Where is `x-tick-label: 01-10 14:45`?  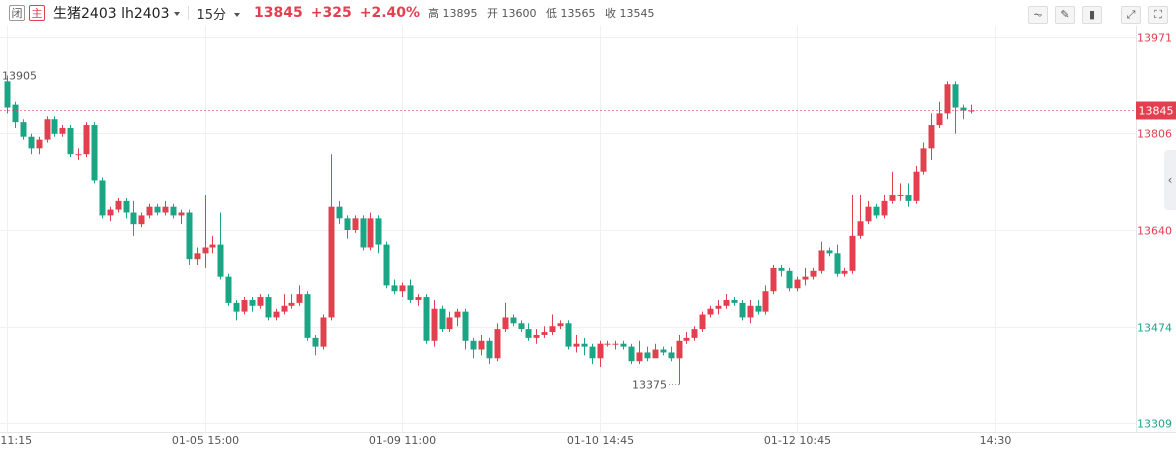
x-tick-label: 01-10 14:45 is located at coordinates (600, 440).